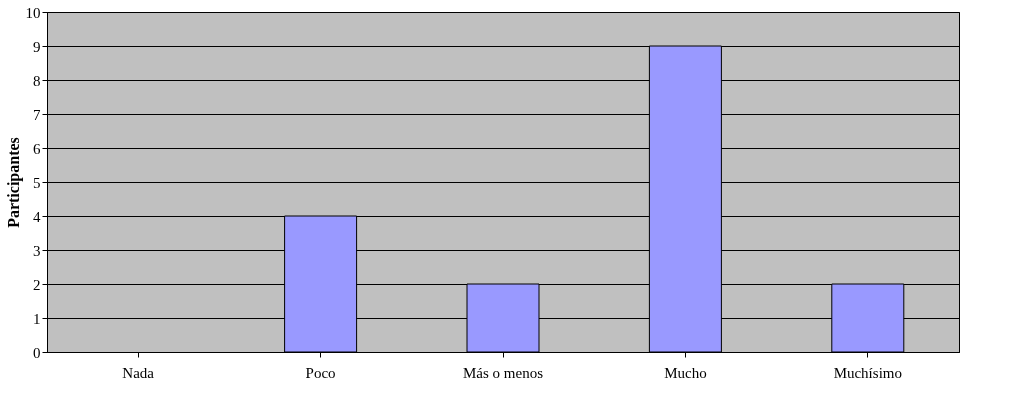 The image size is (1009, 404). I want to click on y-tick-label: 1, so click(37, 318).